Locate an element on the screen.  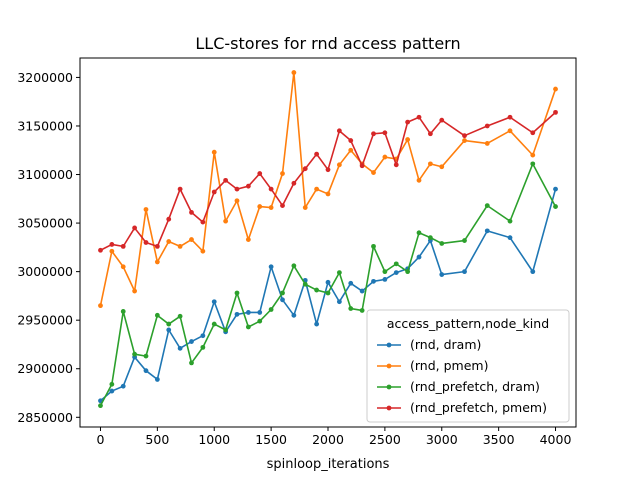
legend-entry: (rnd_prefetch, pmem) is located at coordinates (478, 407).